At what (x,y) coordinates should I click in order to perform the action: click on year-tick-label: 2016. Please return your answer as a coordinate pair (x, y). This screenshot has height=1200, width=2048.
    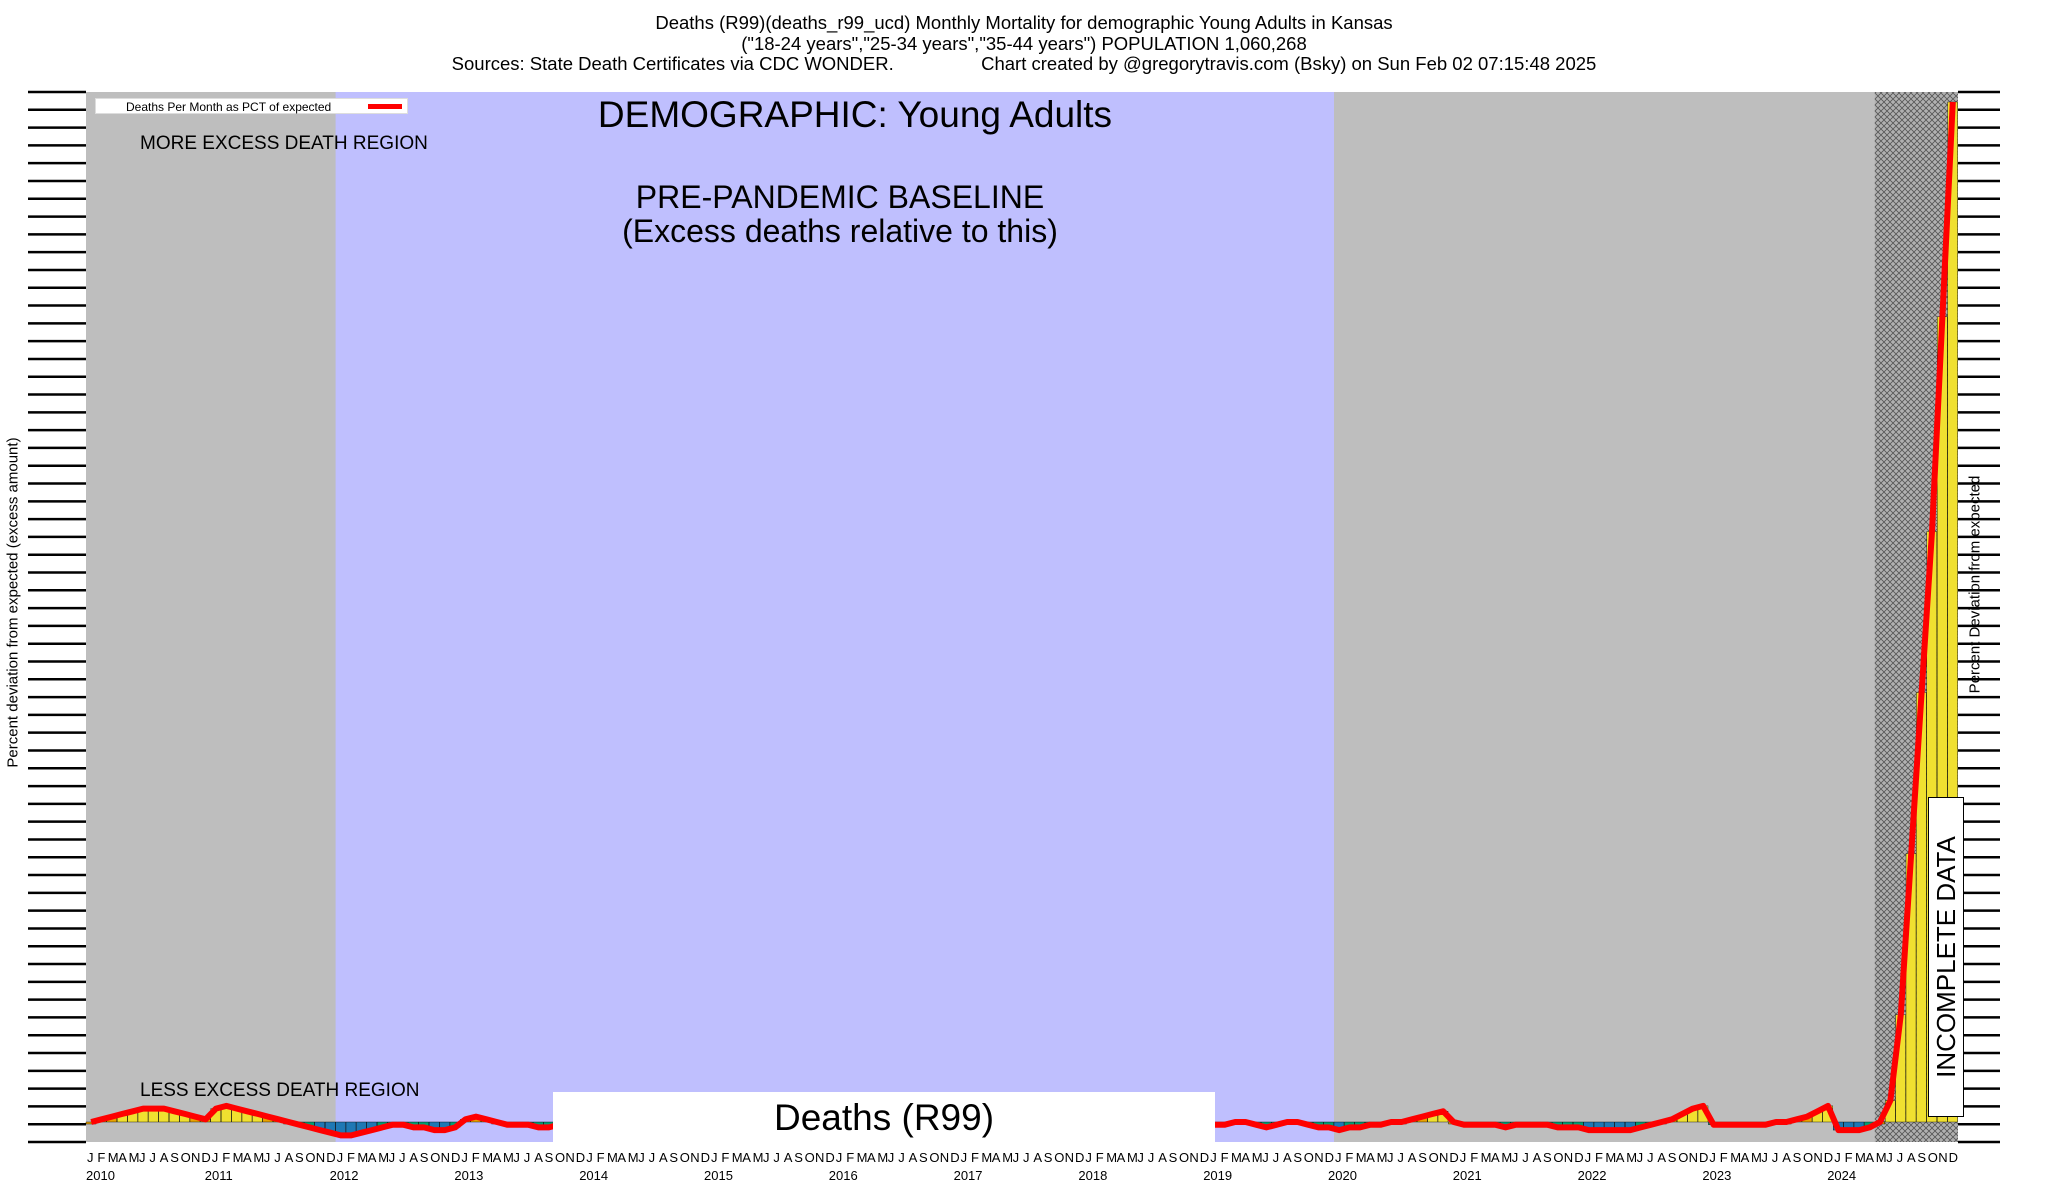
    Looking at the image, I should click on (843, 1175).